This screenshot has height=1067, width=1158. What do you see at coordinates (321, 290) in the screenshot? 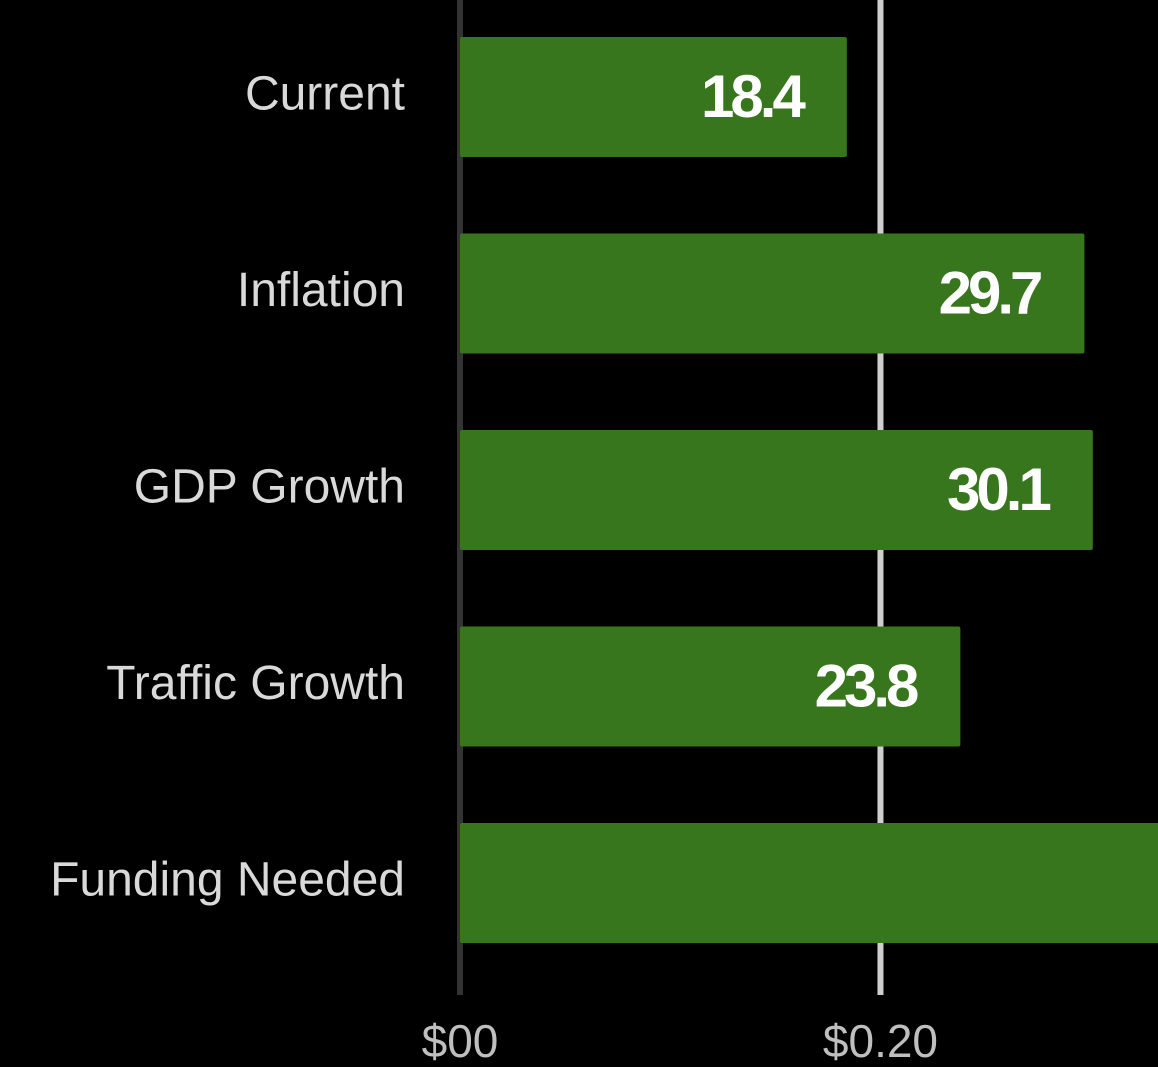
I see `y-tick-label: Inflation` at bounding box center [321, 290].